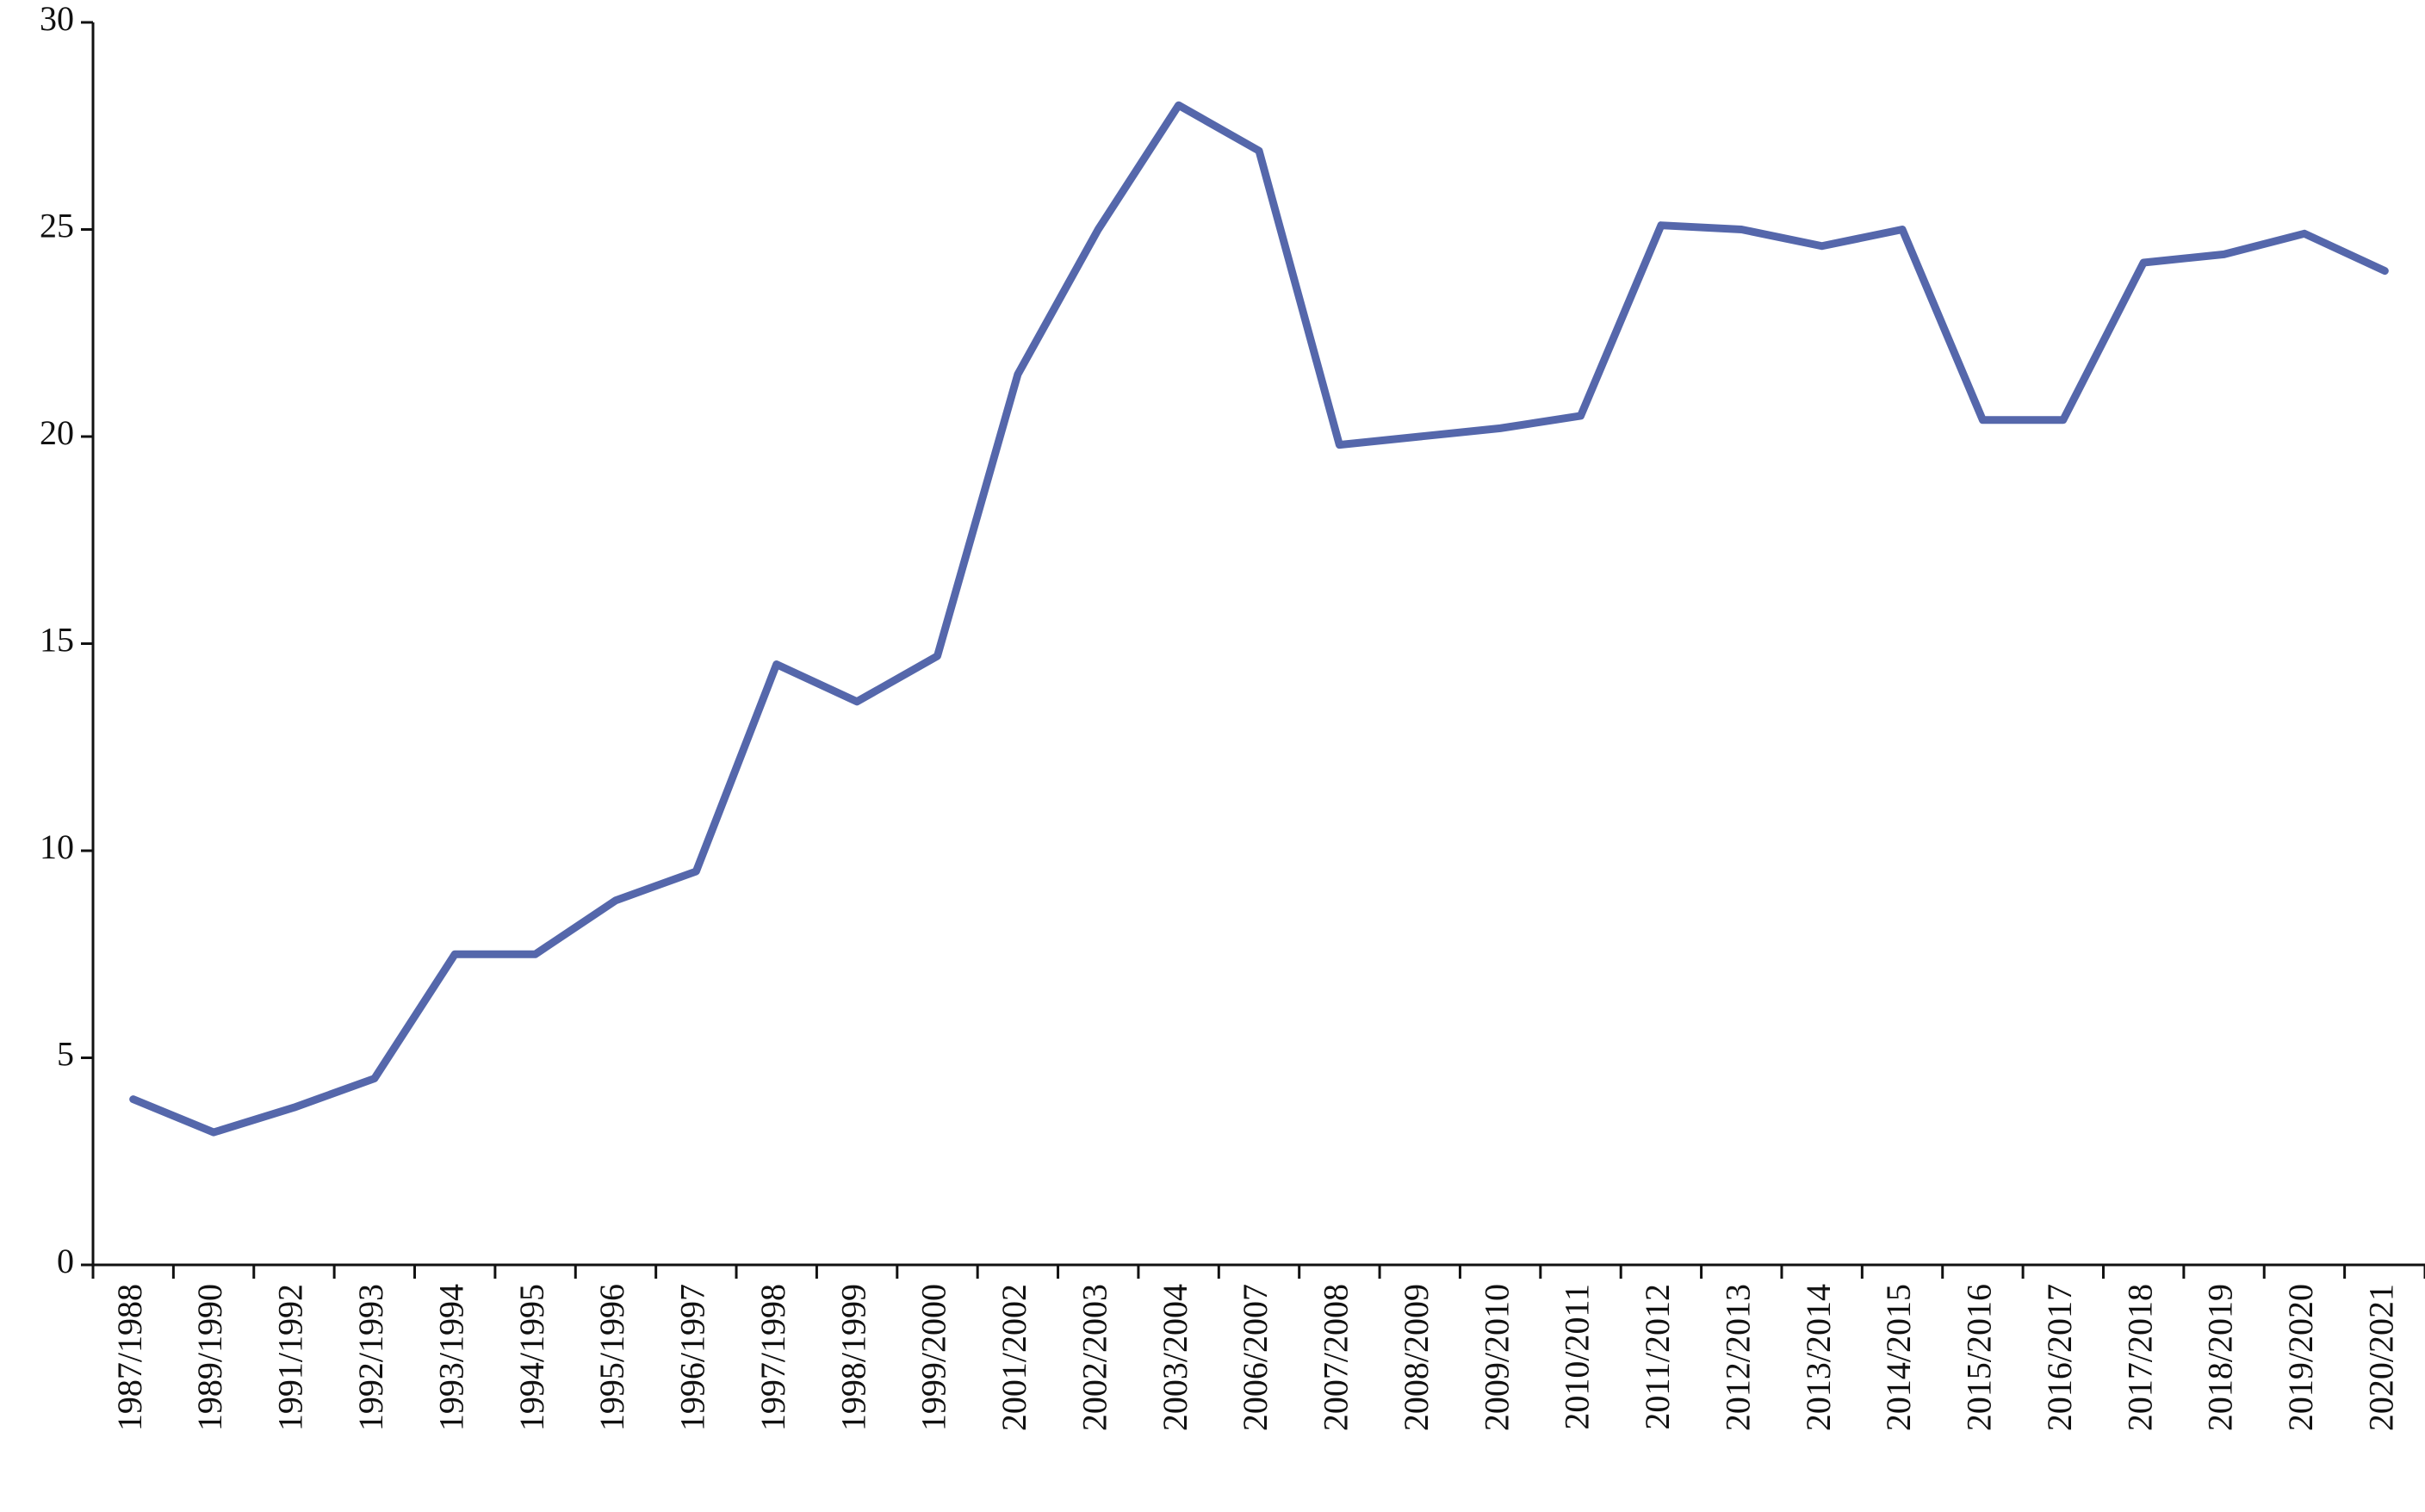  Describe the element at coordinates (2139, 1357) in the screenshot. I see `x-tick-label: 2017/2018` at that location.